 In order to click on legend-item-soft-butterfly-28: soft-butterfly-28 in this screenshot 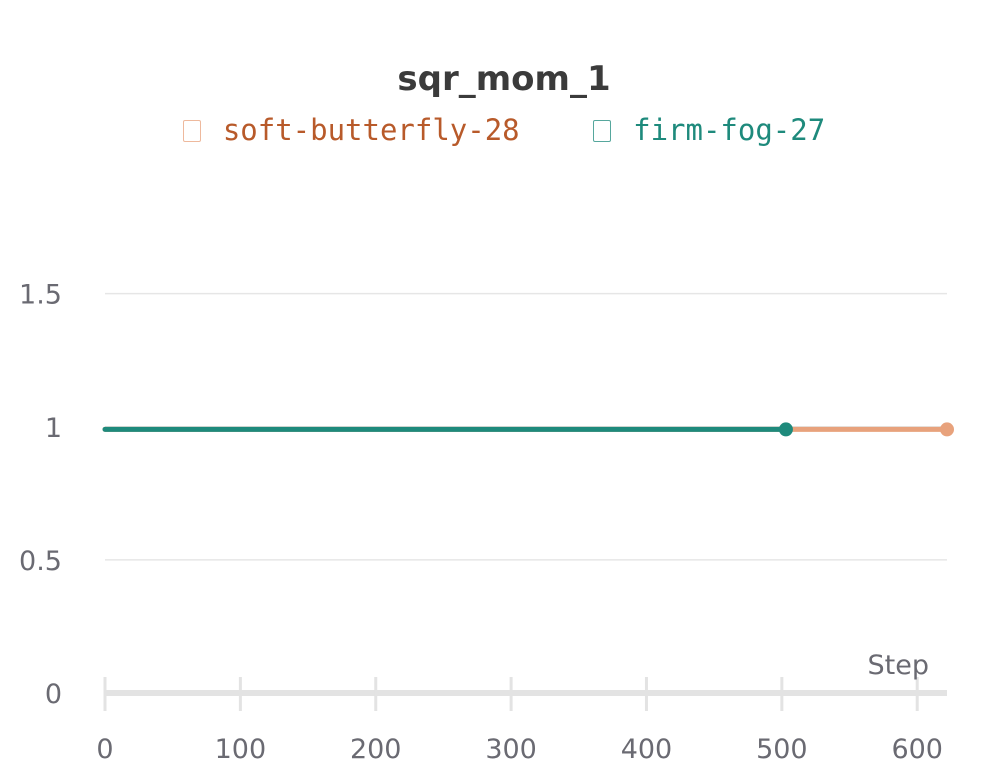, I will do `click(351, 130)`.